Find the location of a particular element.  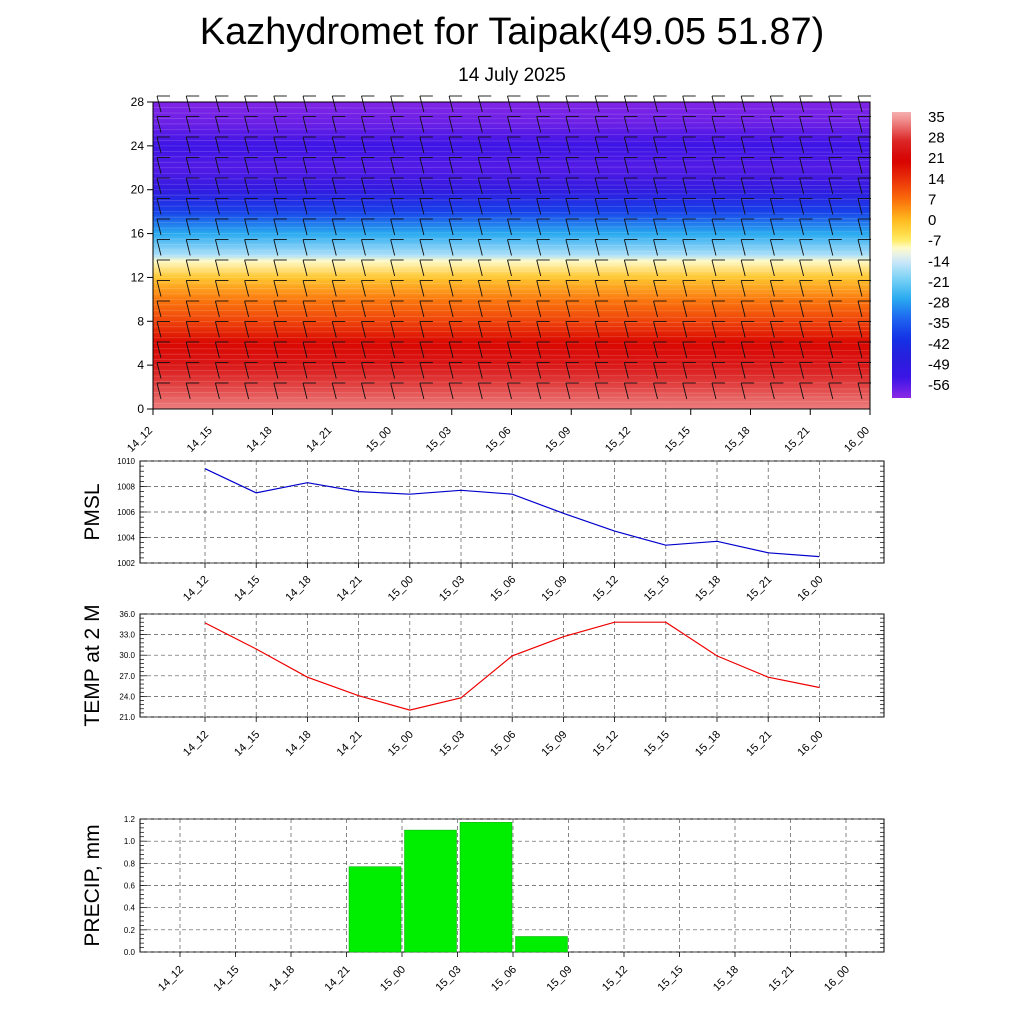

xtick-label: 15_06 is located at coordinates (503, 744).